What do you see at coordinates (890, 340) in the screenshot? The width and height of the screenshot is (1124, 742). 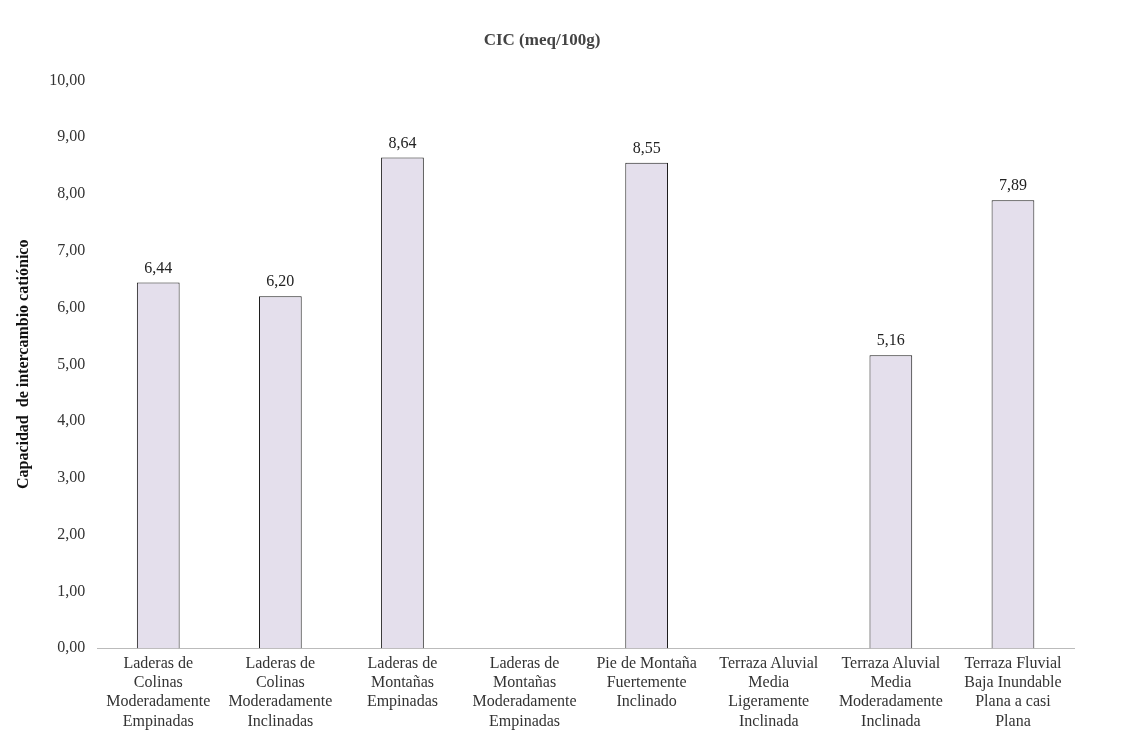 I see `data-label: 5,16` at bounding box center [890, 340].